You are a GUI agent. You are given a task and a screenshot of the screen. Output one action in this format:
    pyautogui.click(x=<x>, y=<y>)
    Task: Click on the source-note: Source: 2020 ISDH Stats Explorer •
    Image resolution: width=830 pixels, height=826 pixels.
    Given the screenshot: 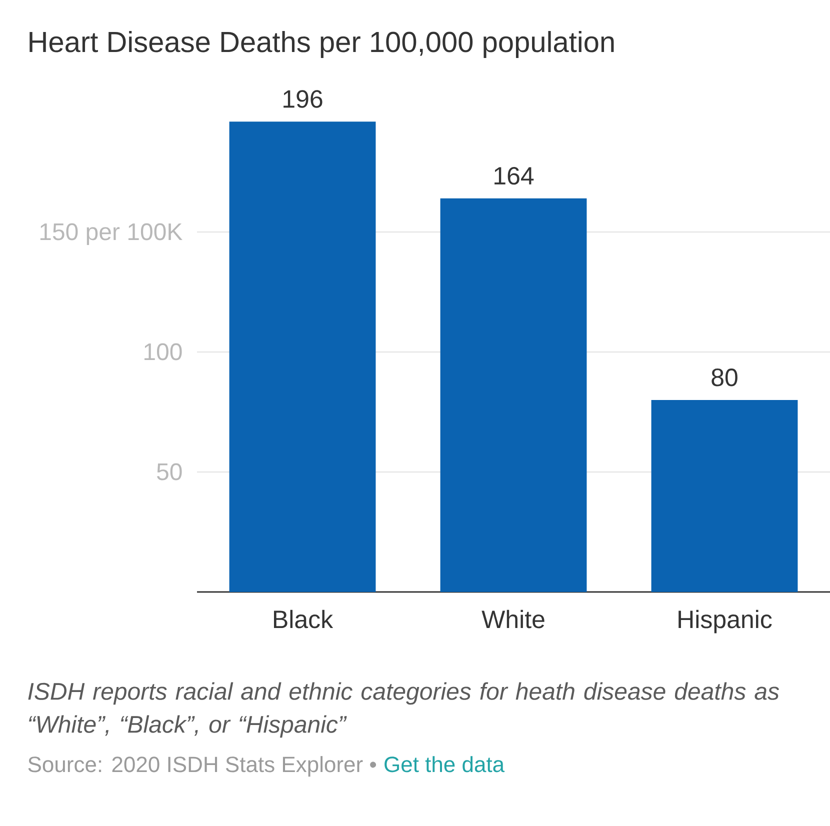 What is the action you would take?
    pyautogui.click(x=202, y=766)
    